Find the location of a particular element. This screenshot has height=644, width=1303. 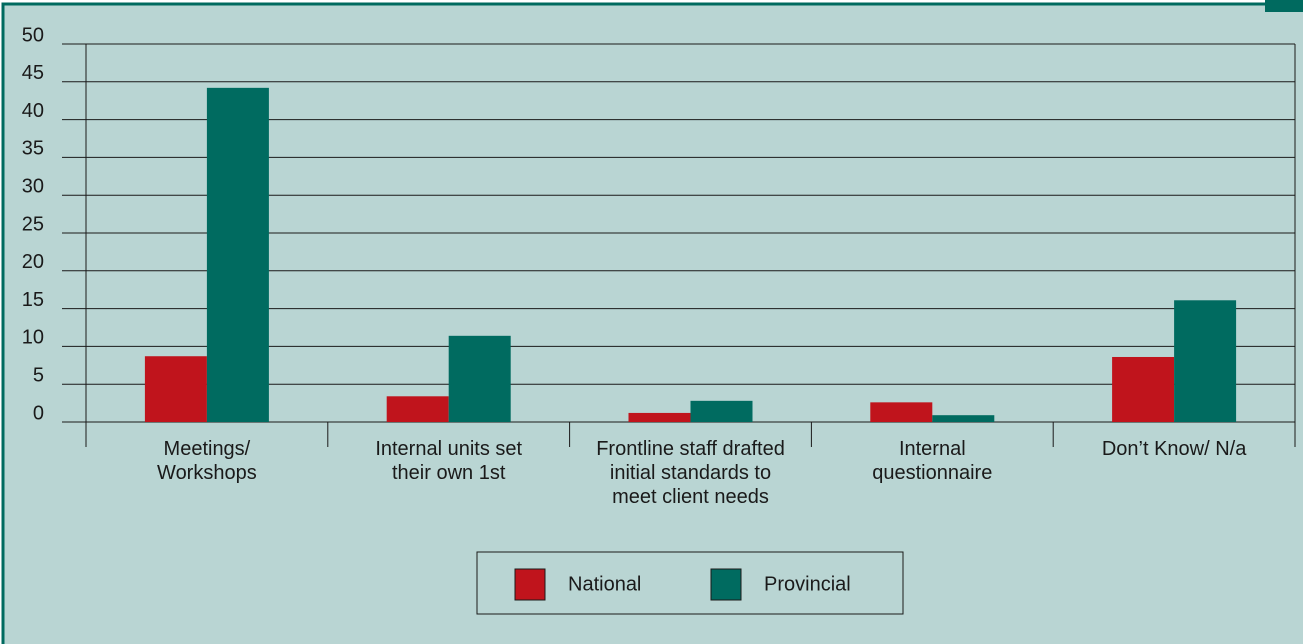

y-tick-label: 15 is located at coordinates (33, 300).